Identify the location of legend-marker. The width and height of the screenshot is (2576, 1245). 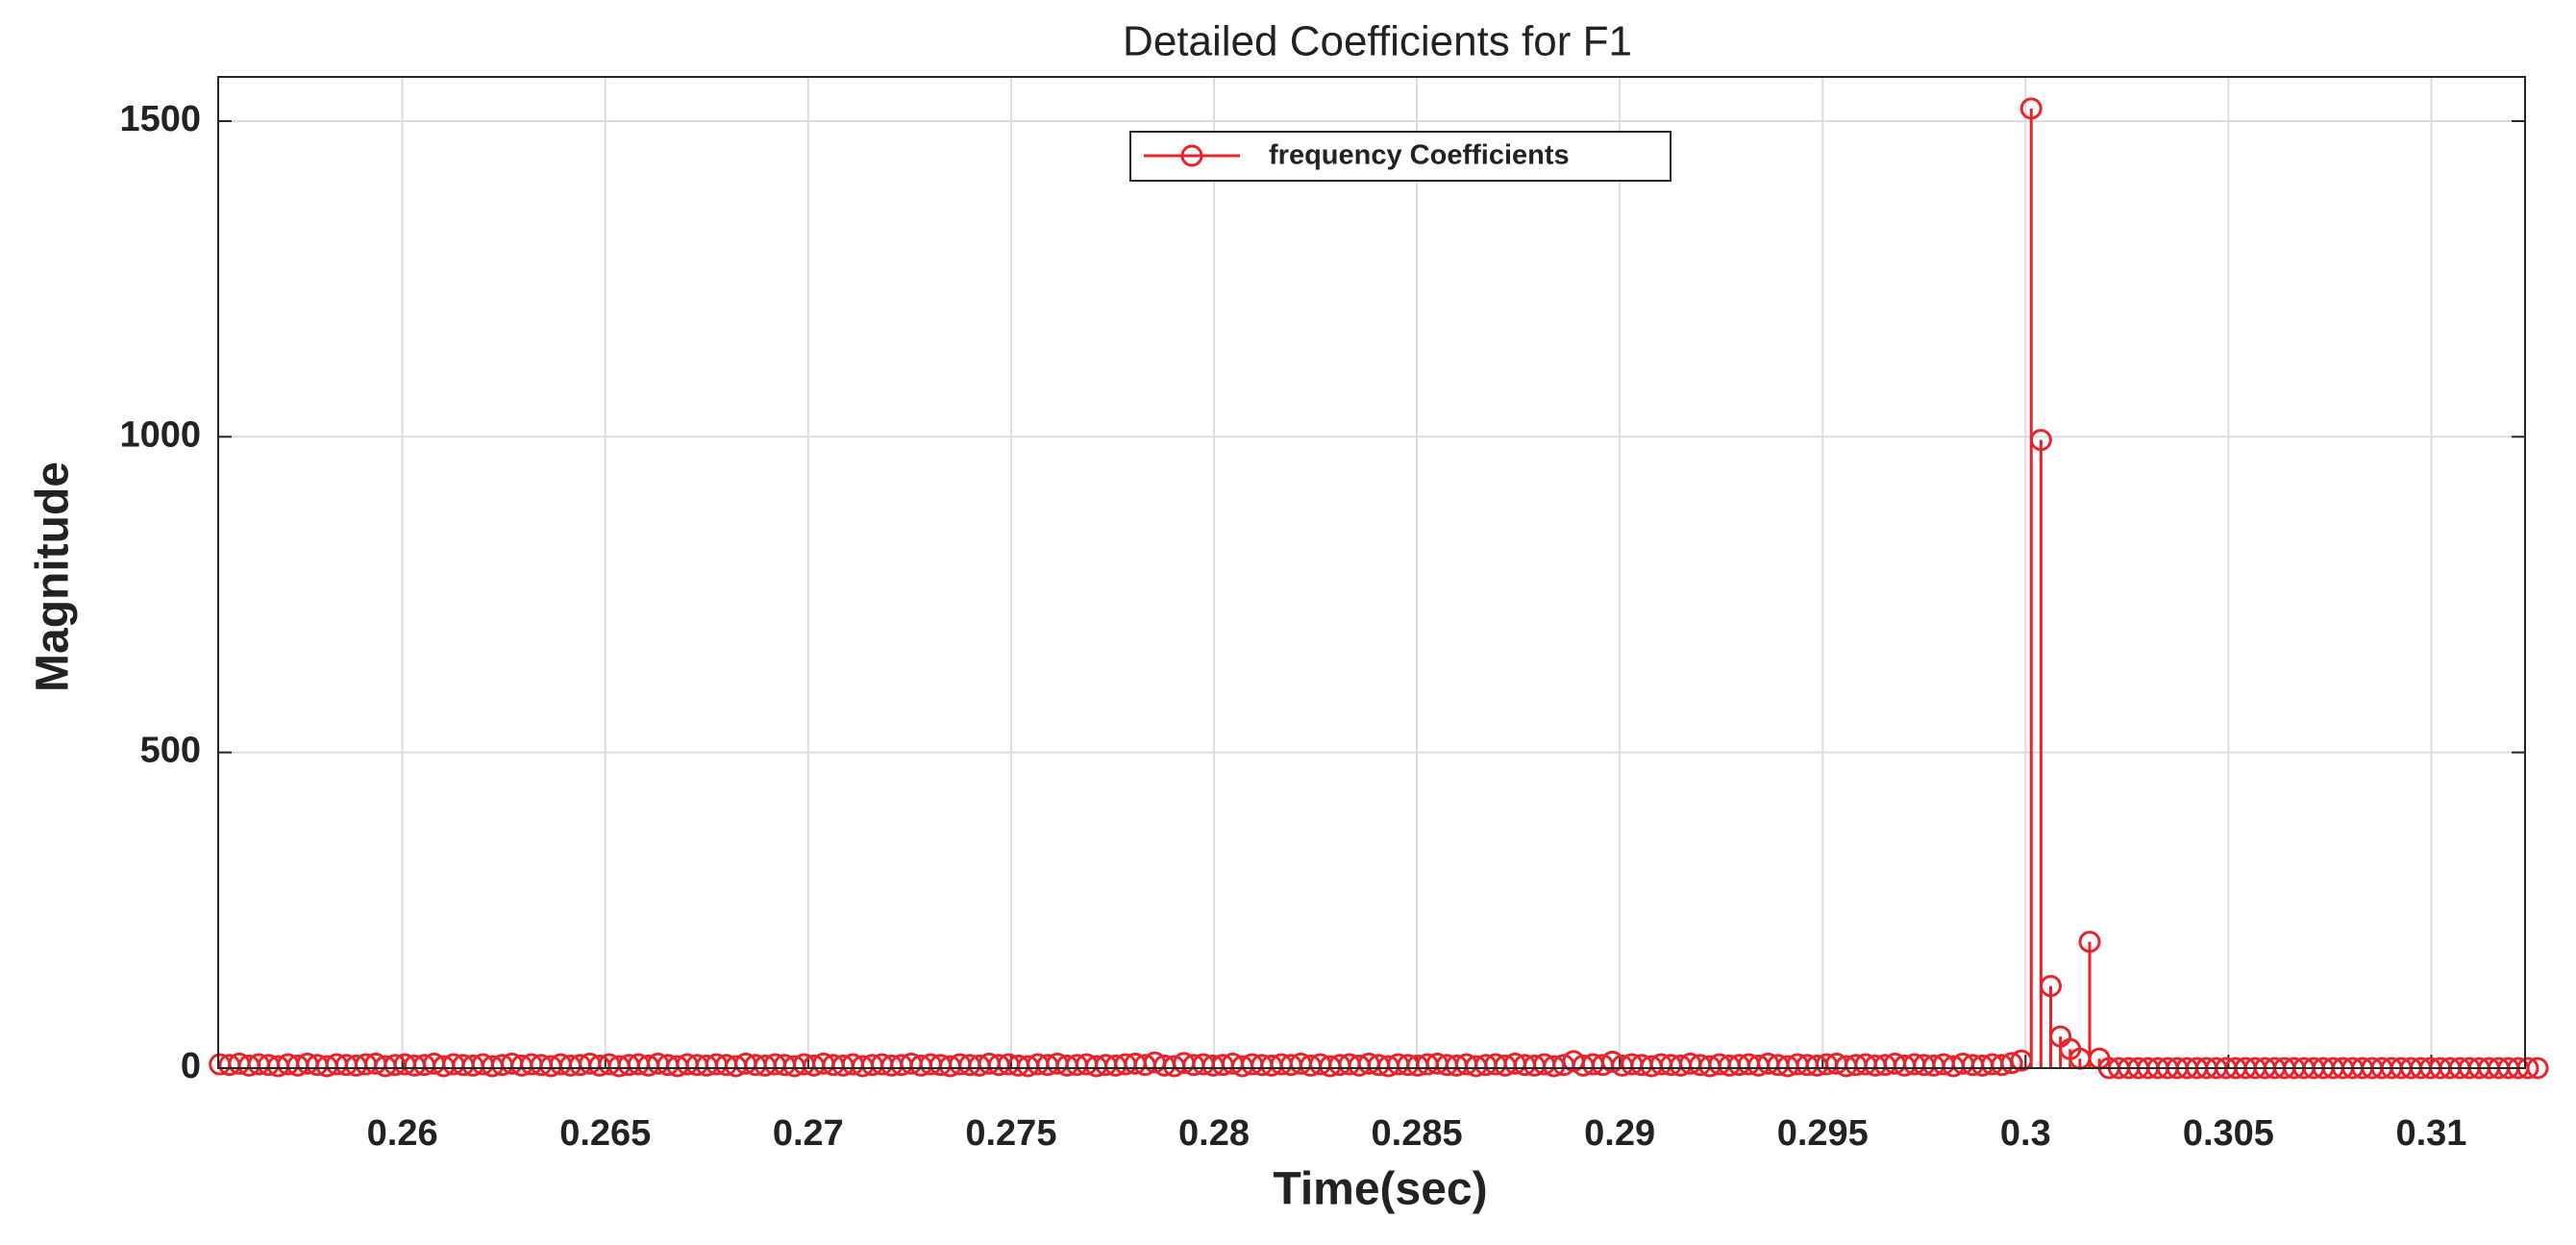
(1191, 155).